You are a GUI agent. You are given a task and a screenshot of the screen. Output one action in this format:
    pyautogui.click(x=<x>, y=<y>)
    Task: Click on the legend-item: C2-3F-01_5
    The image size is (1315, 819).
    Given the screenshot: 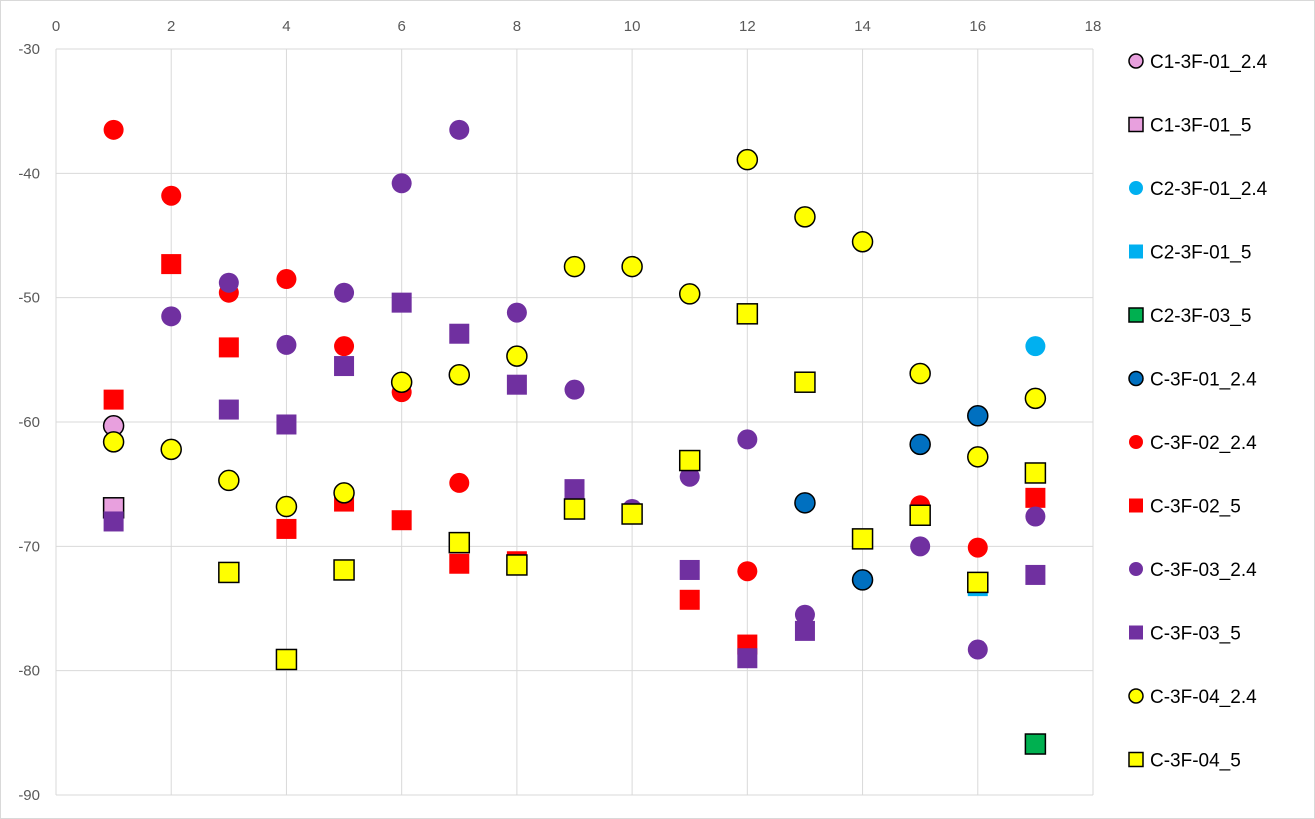 What is the action you would take?
    pyautogui.click(x=1190, y=253)
    